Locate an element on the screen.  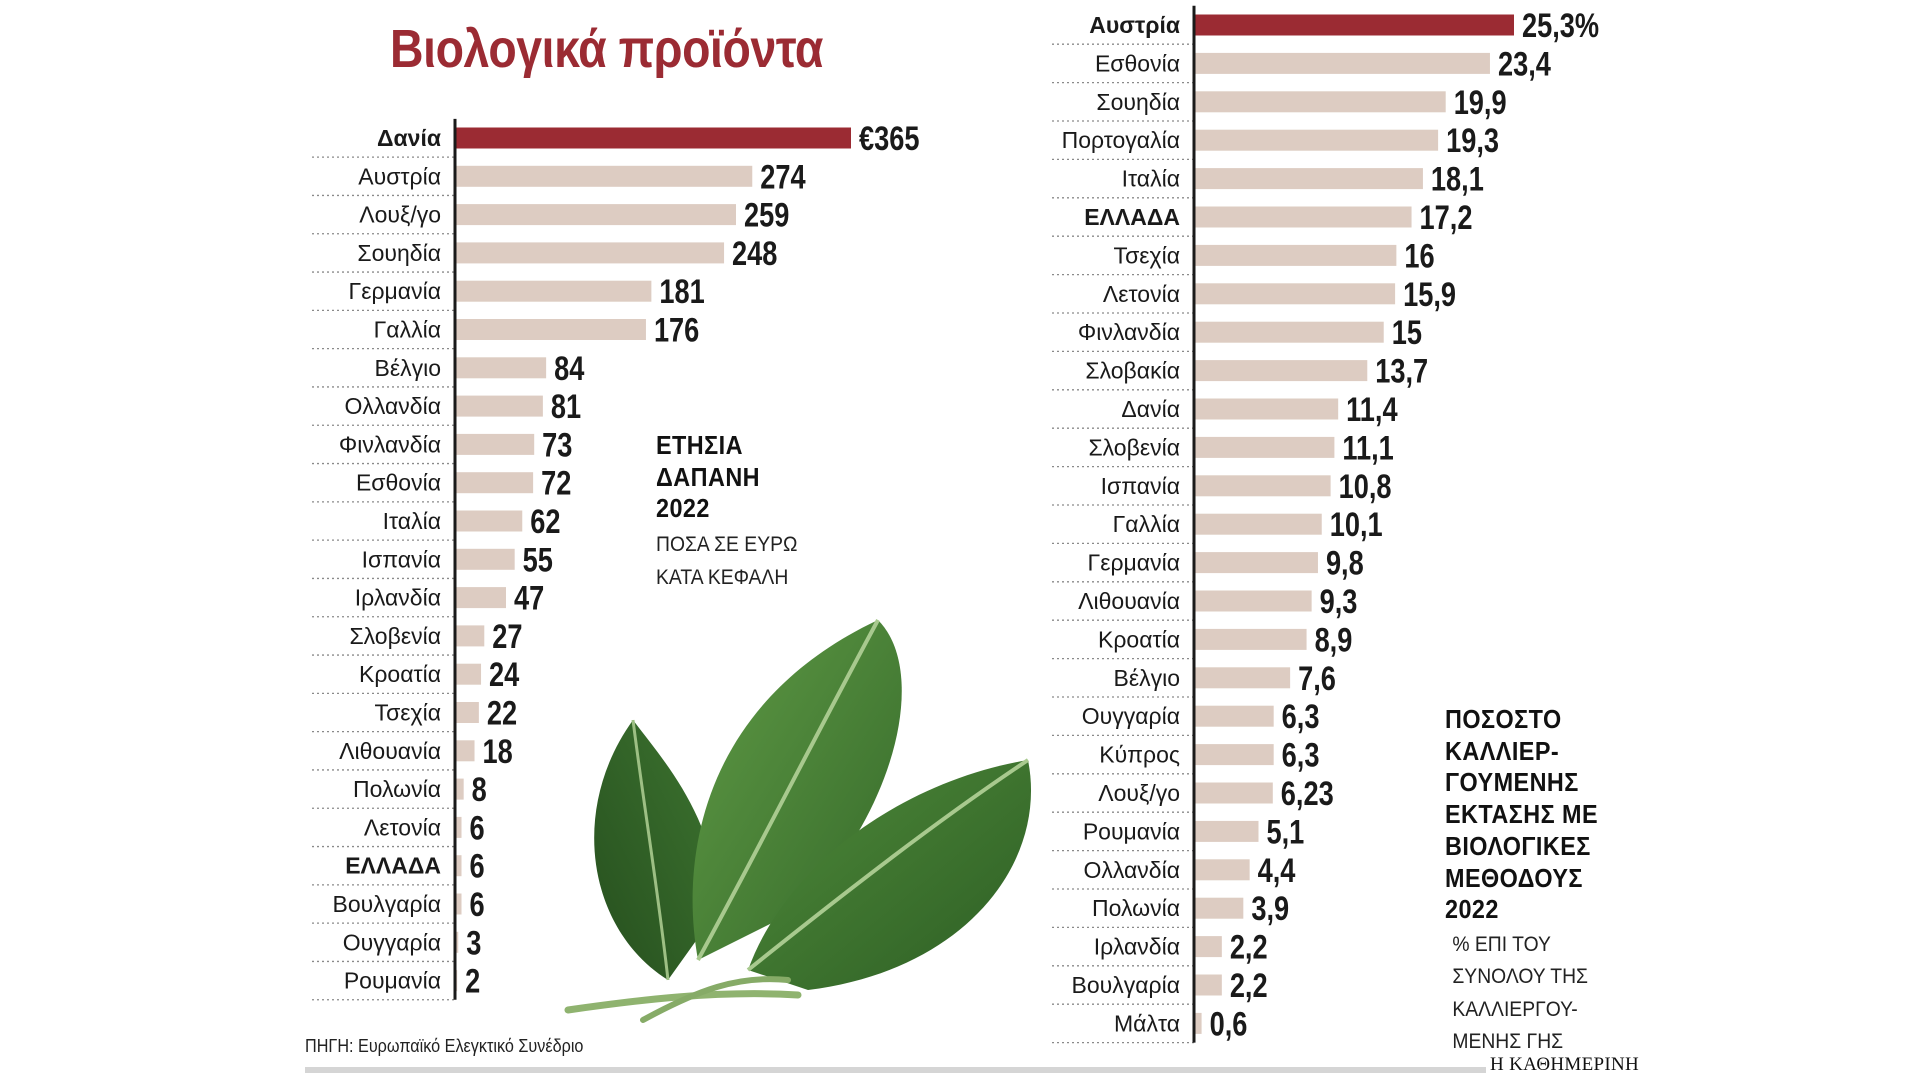
spending-category-label: Ιρλανδία is located at coordinates (398, 598).